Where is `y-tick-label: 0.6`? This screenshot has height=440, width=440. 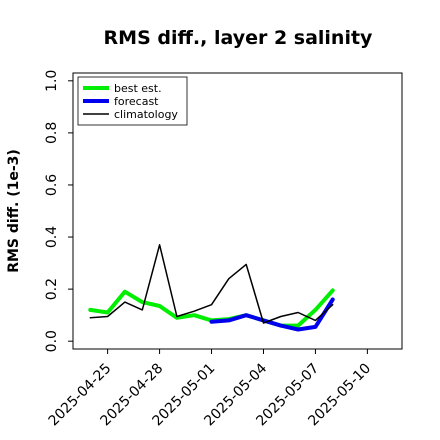 y-tick-label: 0.6 is located at coordinates (52, 185).